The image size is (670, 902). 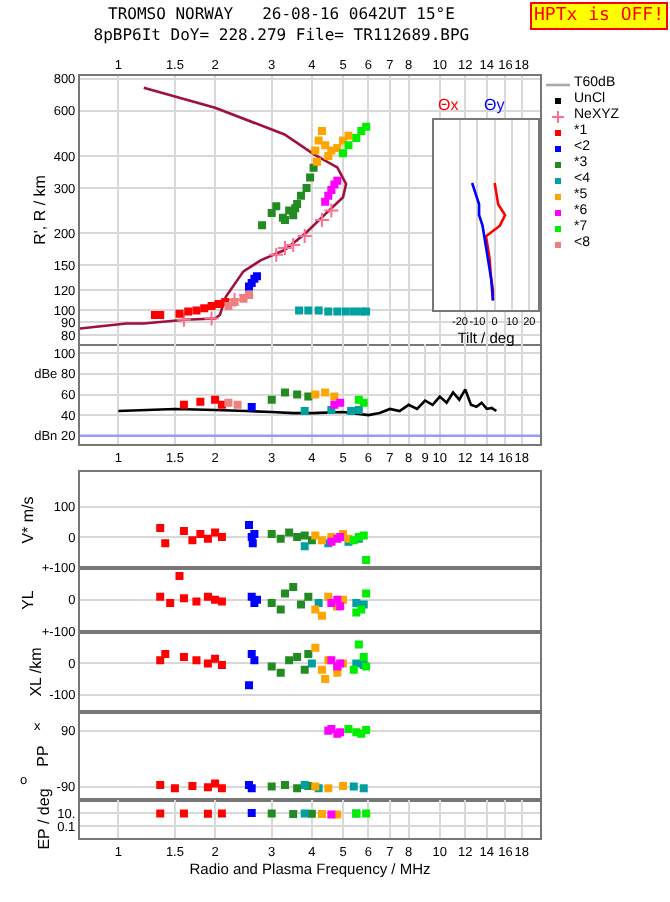 What do you see at coordinates (494, 105) in the screenshot?
I see `text: Θy` at bounding box center [494, 105].